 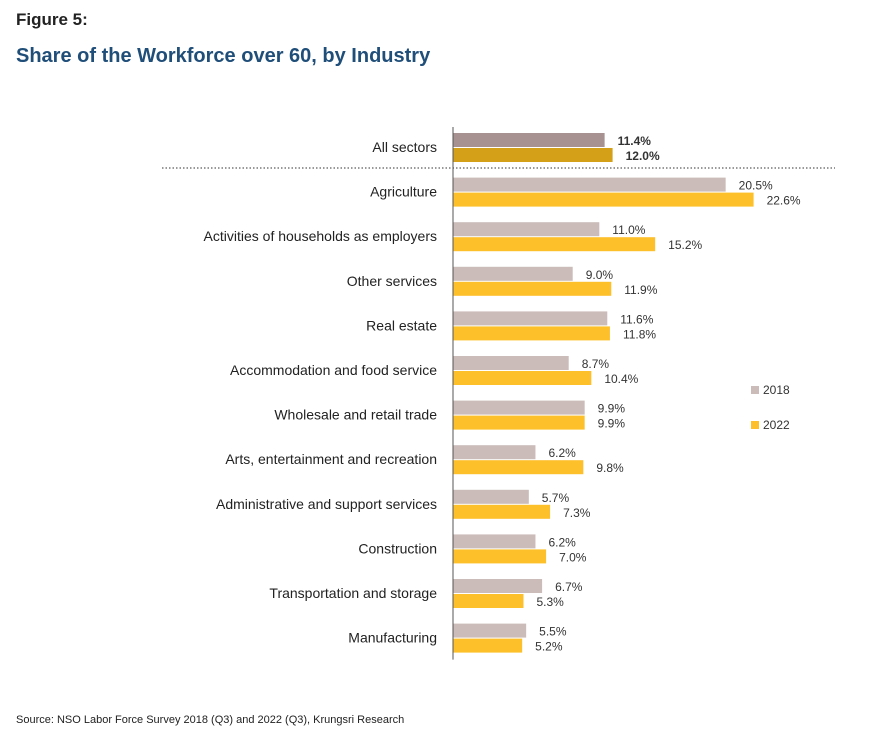 I want to click on category-label-other-services: Other services, so click(x=392, y=281).